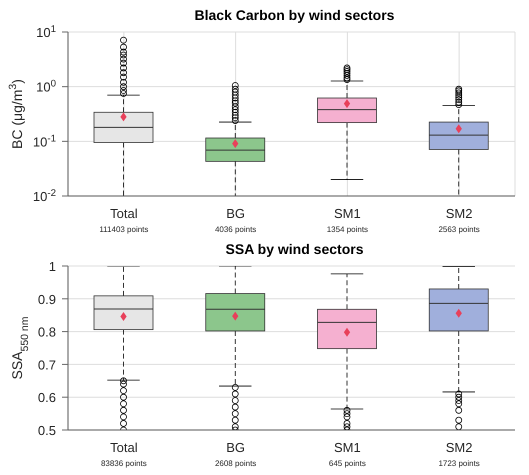 The width and height of the screenshot is (529, 475). What do you see at coordinates (295, 15) in the screenshot?
I see `chart-title: Black Carbon by wind sectors` at bounding box center [295, 15].